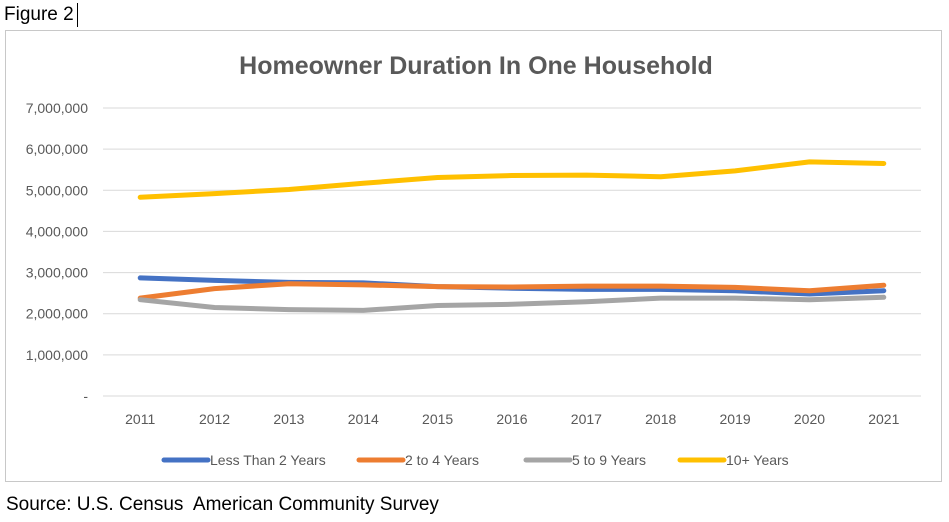  I want to click on legend-label: Less Than 2 Years, so click(268, 460).